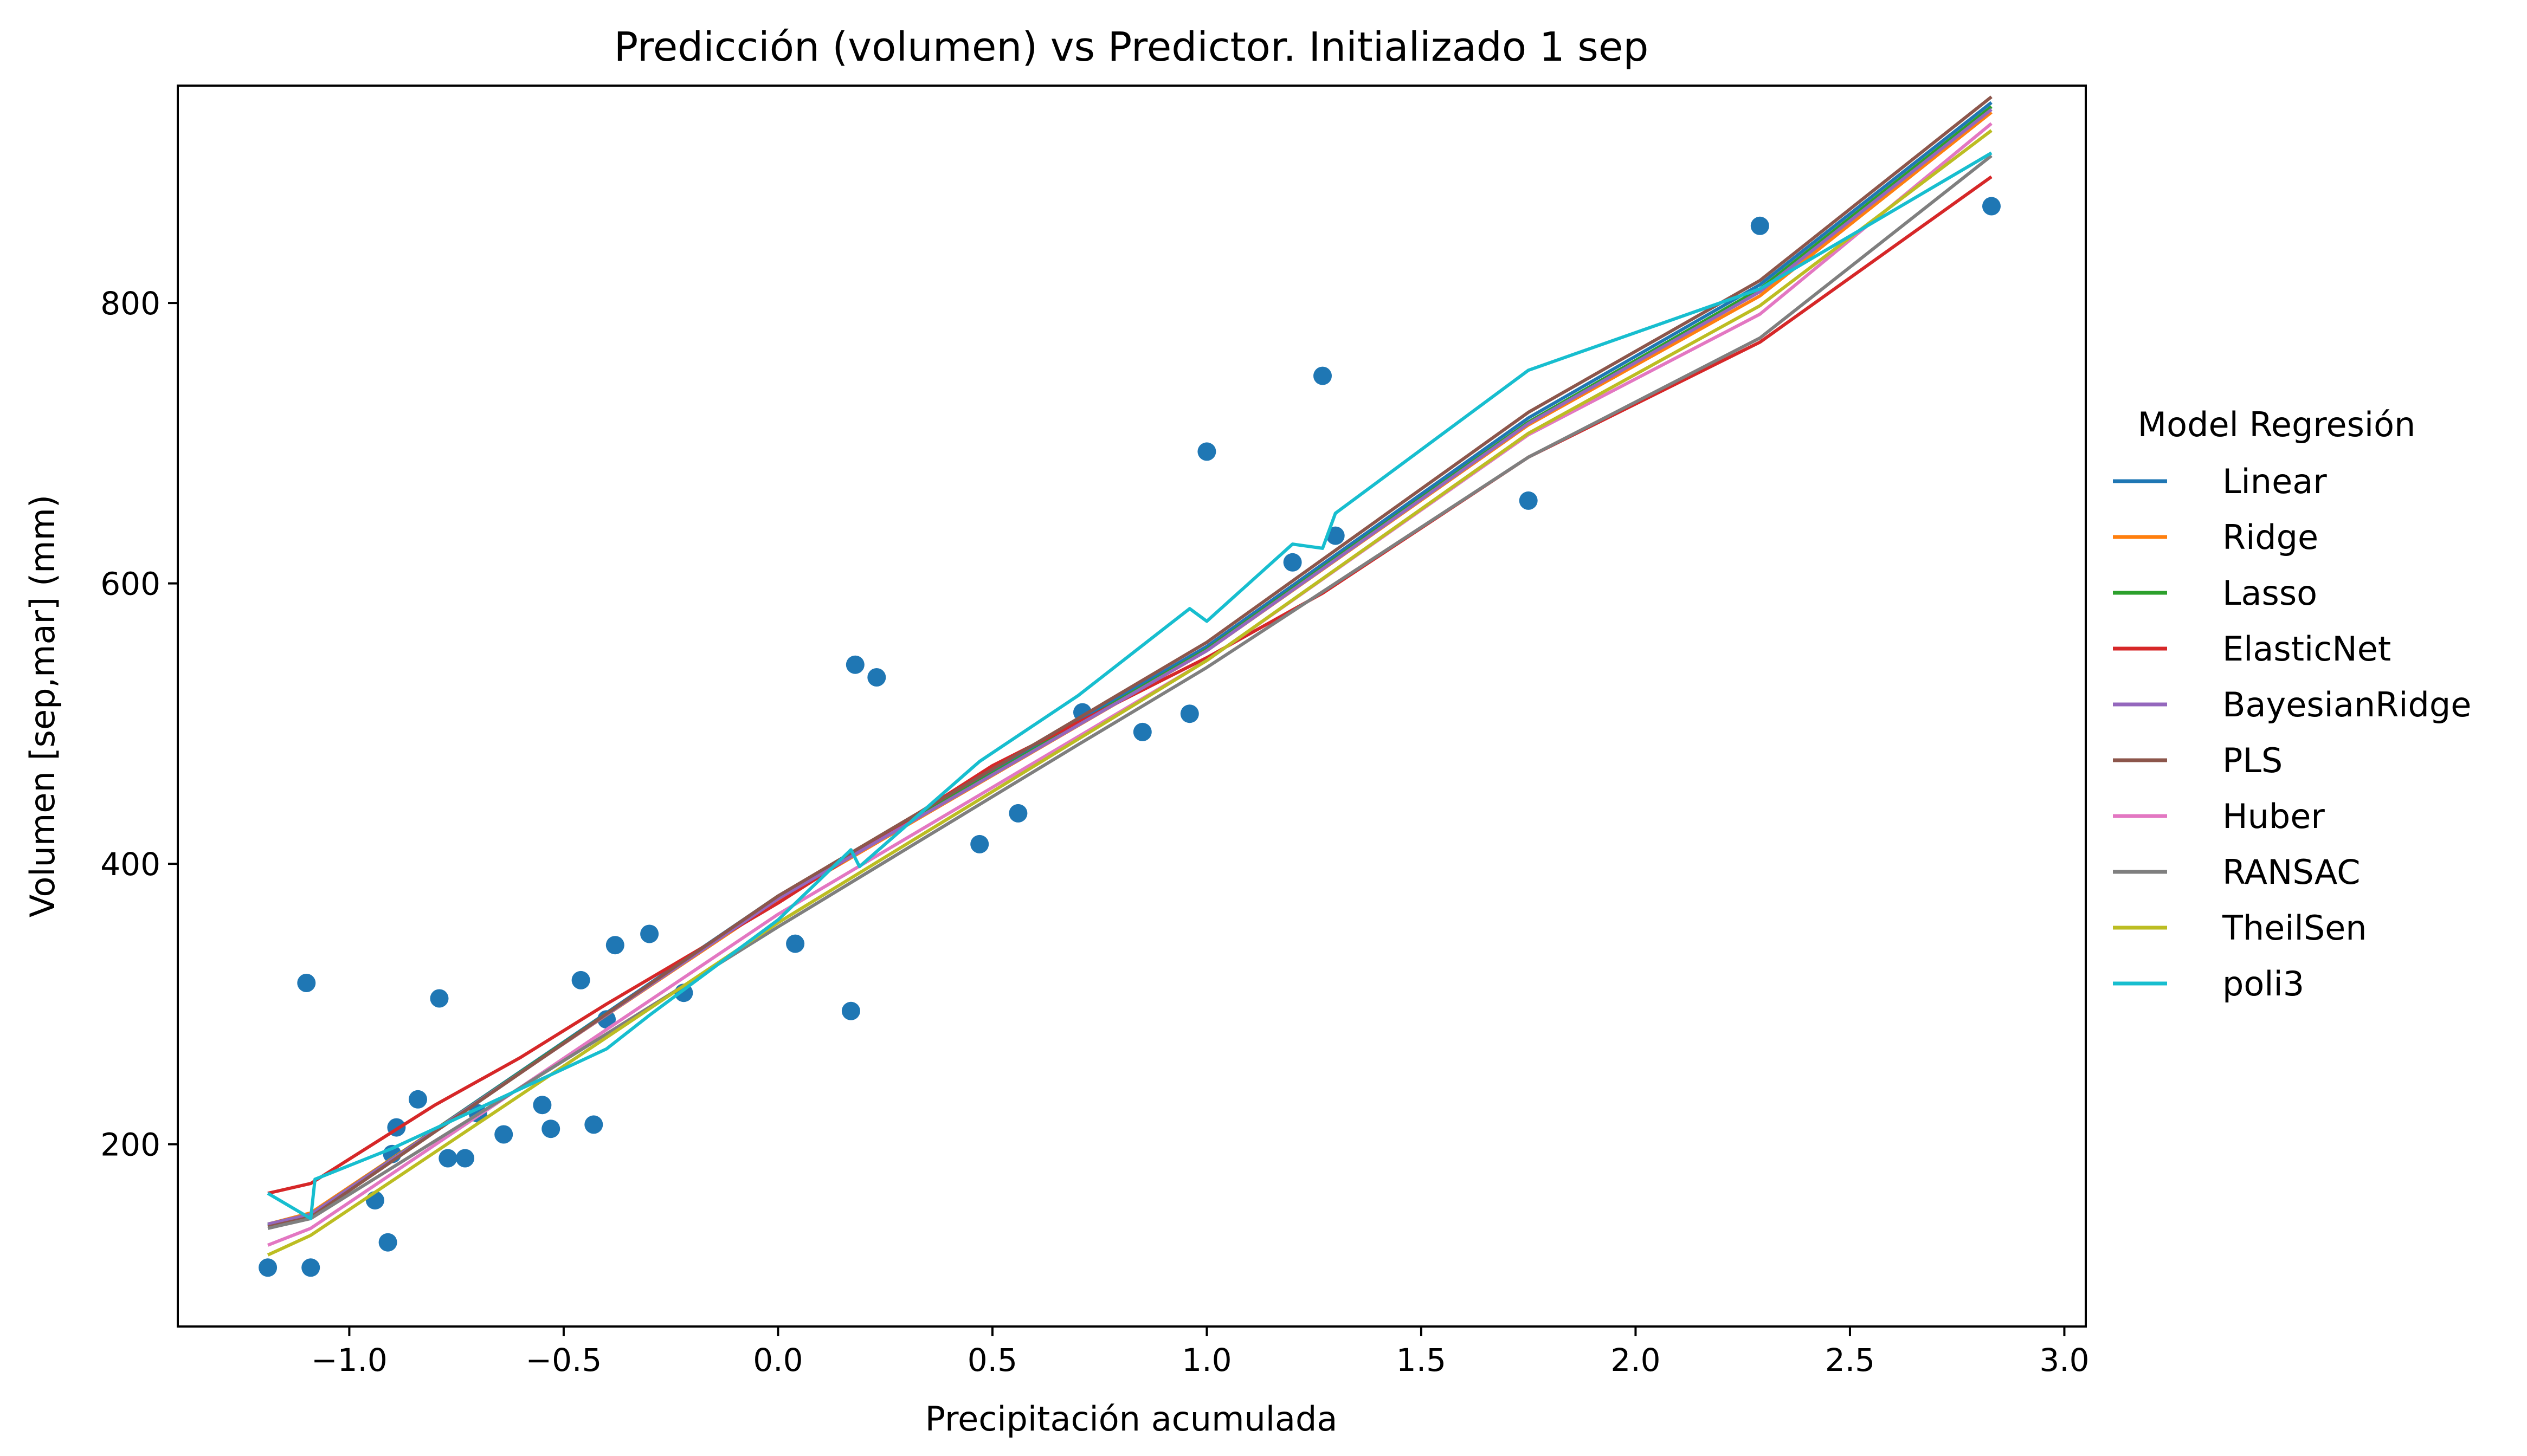 The width and height of the screenshot is (2527, 1456). I want to click on x-tick-label: −0.5, so click(563, 1360).